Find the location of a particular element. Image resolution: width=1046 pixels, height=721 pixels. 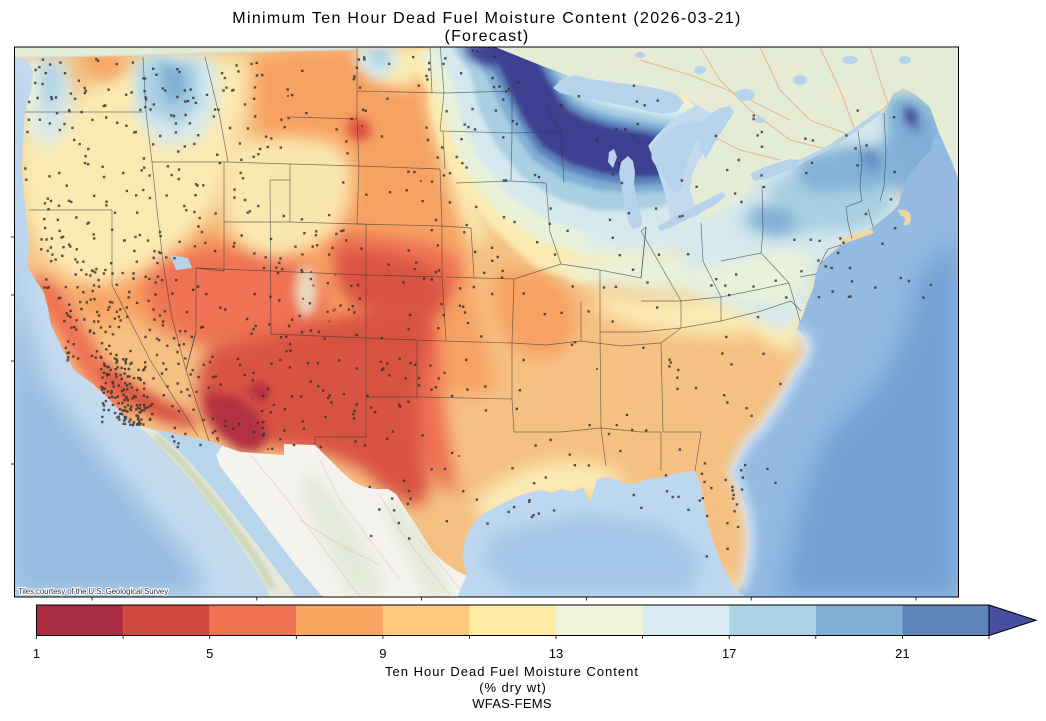

svg-text: 1 is located at coordinates (36, 653).